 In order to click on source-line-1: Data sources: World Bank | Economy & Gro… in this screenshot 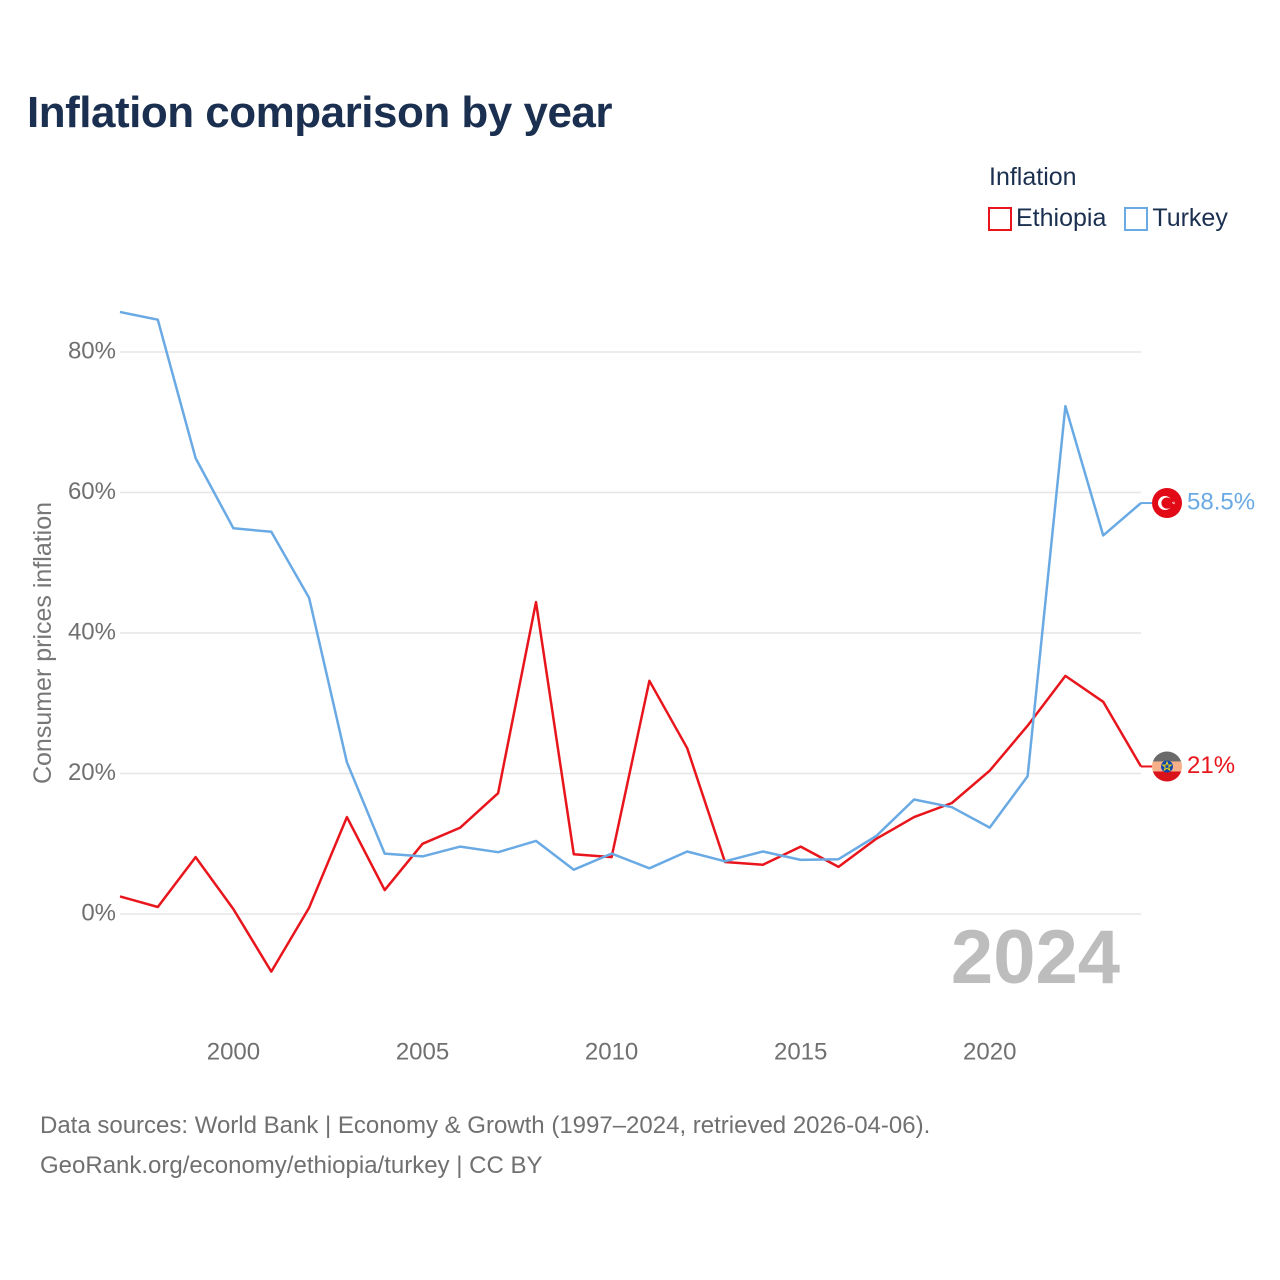, I will do `click(485, 1125)`.